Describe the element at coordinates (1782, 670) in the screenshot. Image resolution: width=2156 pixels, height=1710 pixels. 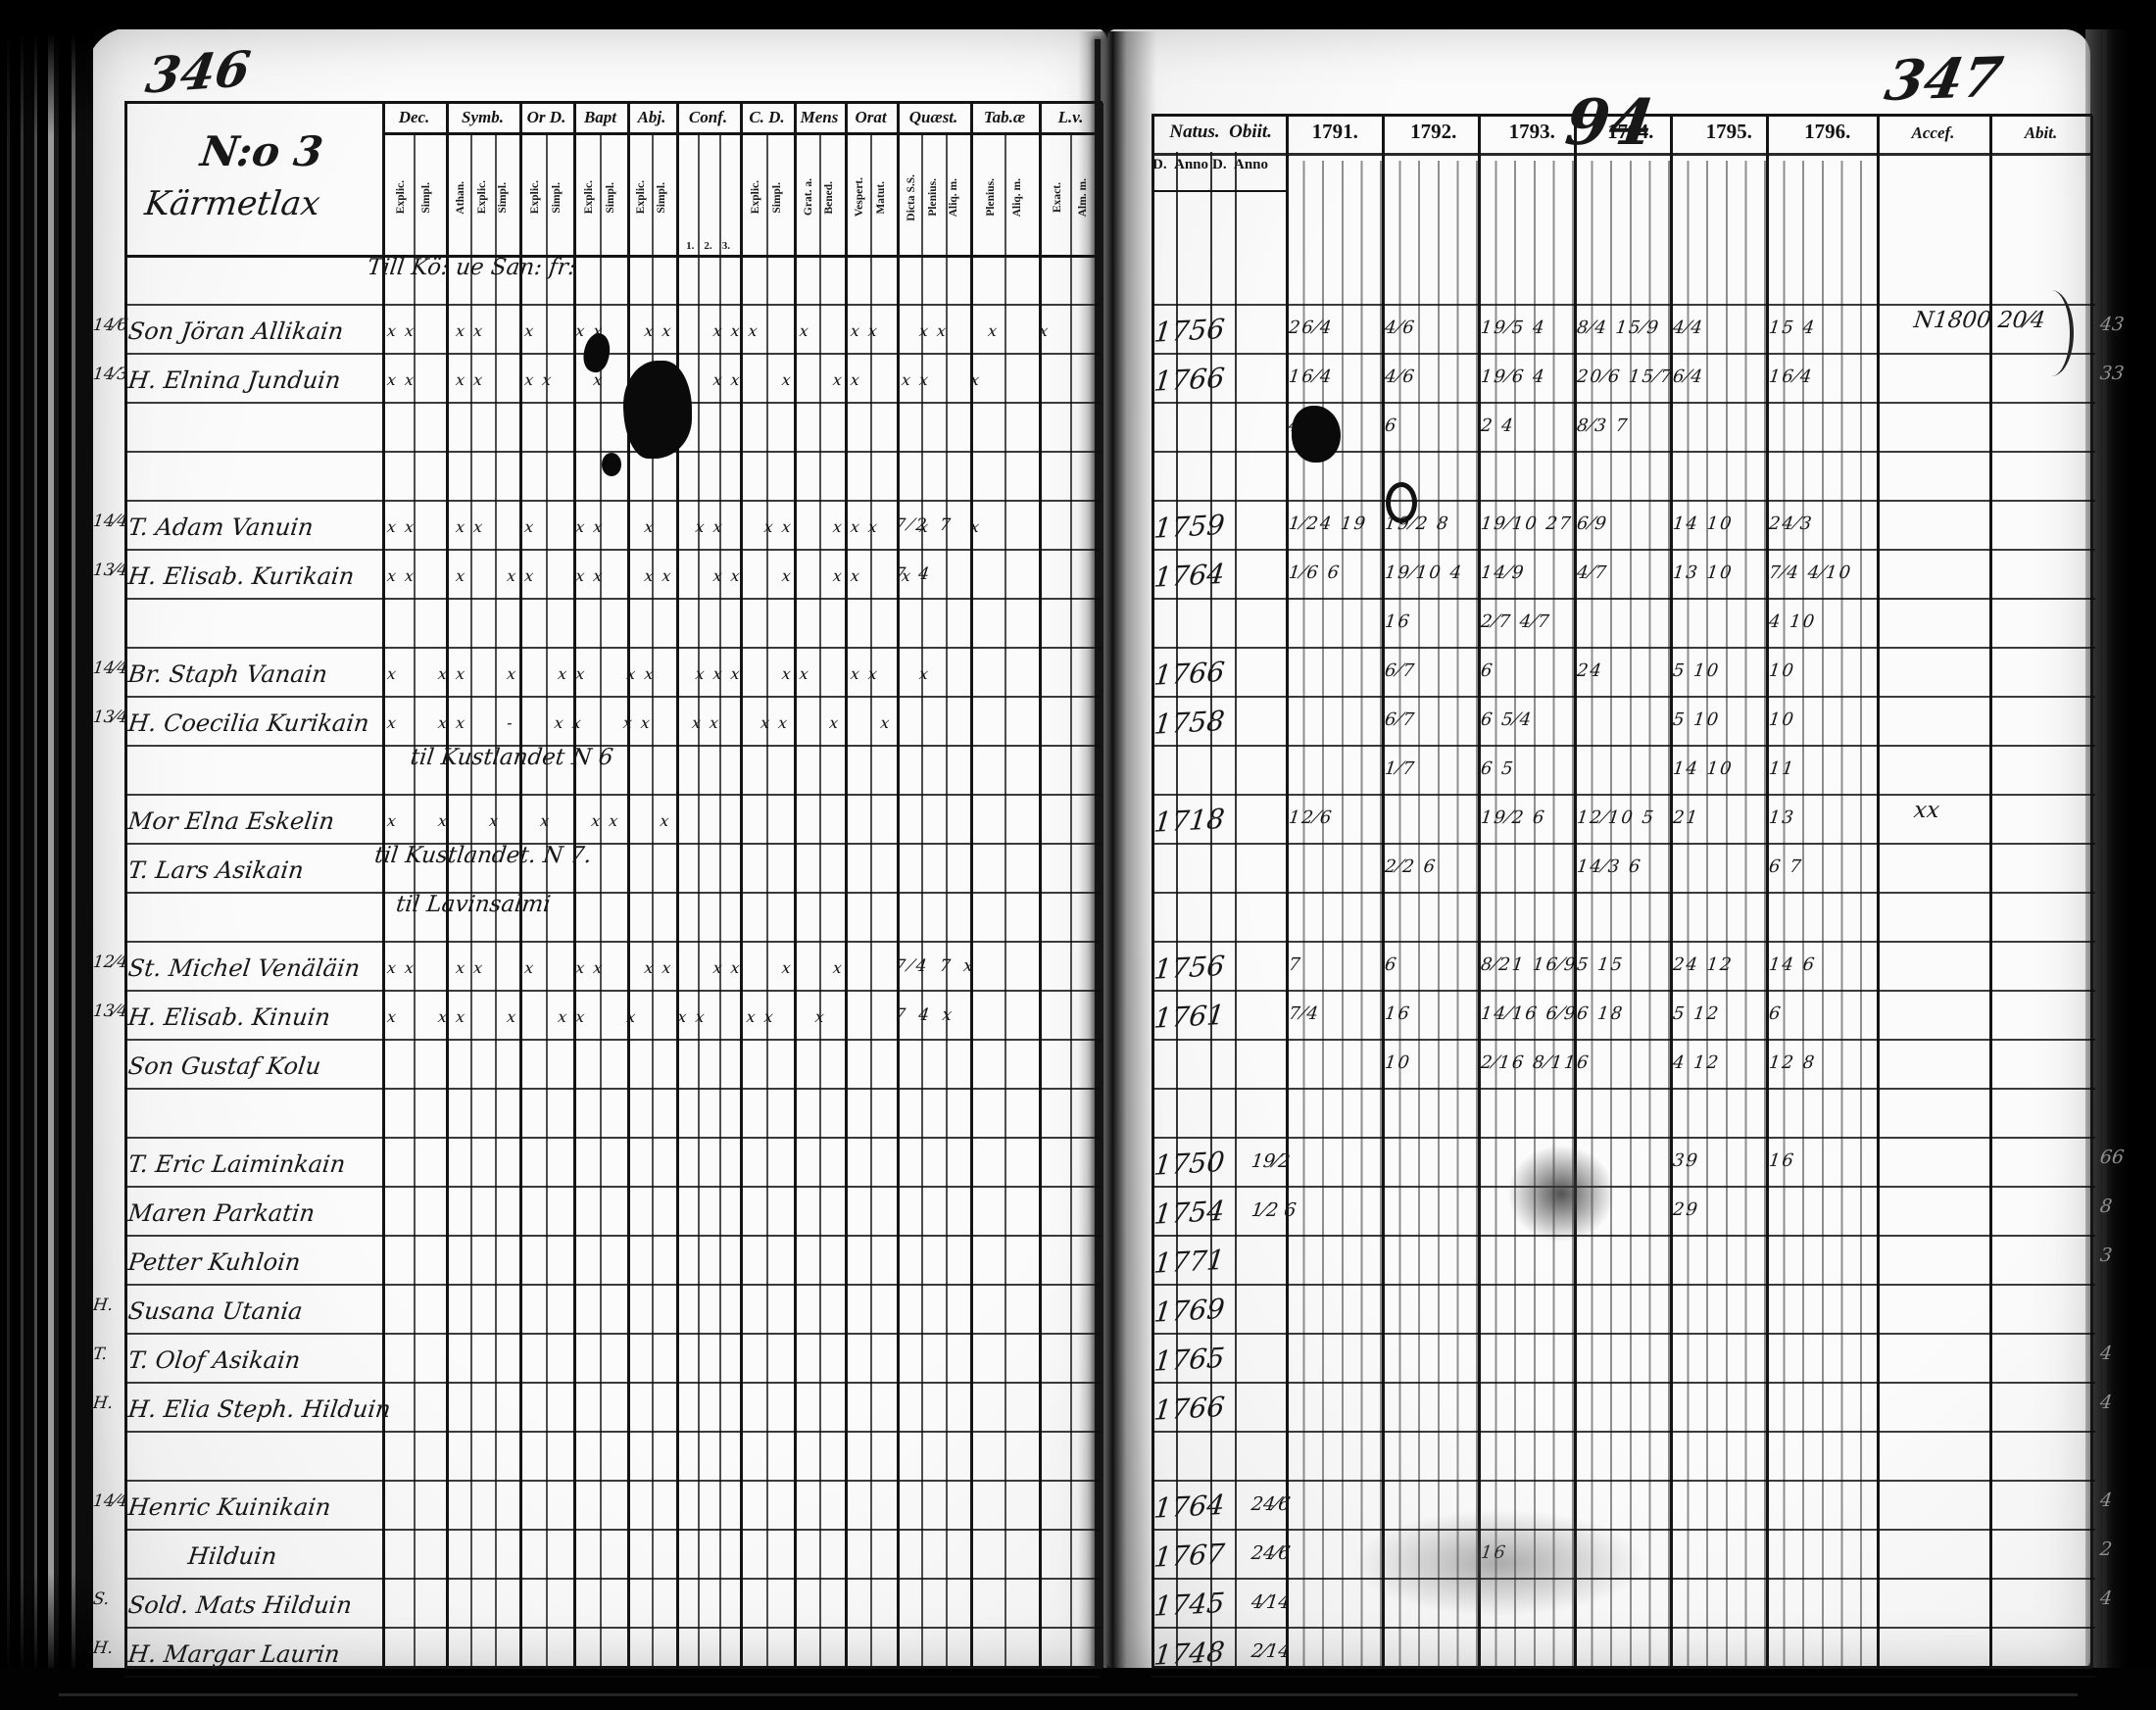
I see `year-1796-entry: 10` at that location.